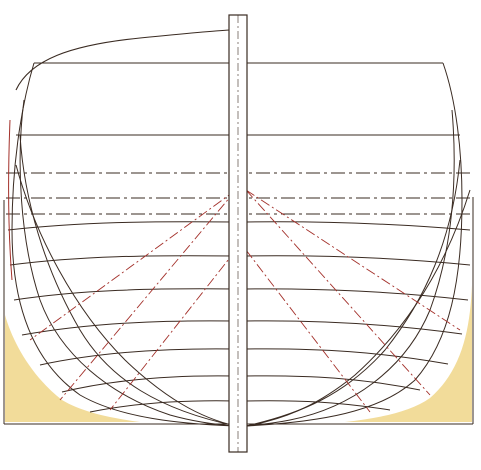 This screenshot has height=470, width=481. What do you see at coordinates (408, 353) in the screenshot?
I see `right-ochre-fill` at bounding box center [408, 353].